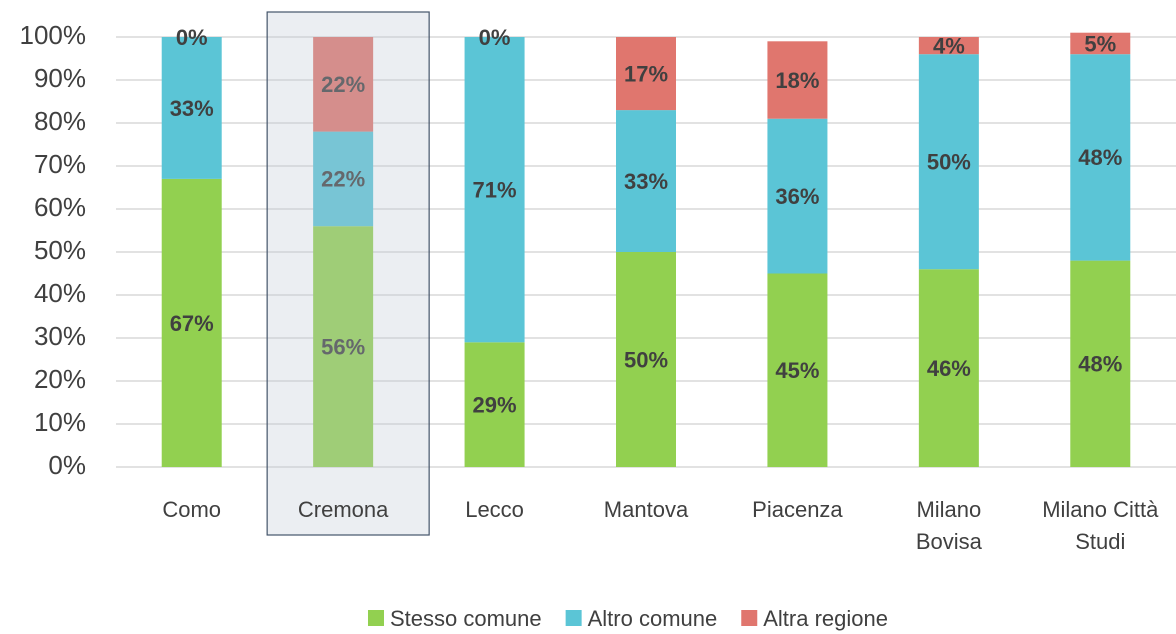 Image resolution: width=1176 pixels, height=634 pixels. I want to click on data-label: 5%, so click(1100, 43).